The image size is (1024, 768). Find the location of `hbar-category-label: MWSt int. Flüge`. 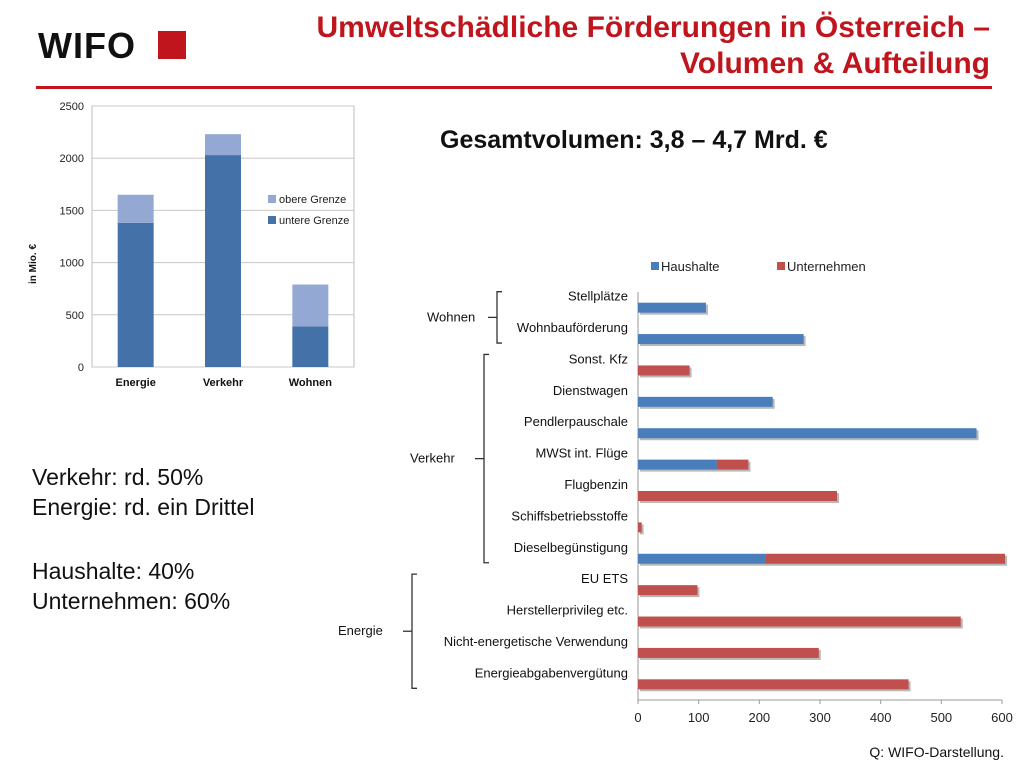

hbar-category-label: MWSt int. Flüge is located at coordinates (582, 453).